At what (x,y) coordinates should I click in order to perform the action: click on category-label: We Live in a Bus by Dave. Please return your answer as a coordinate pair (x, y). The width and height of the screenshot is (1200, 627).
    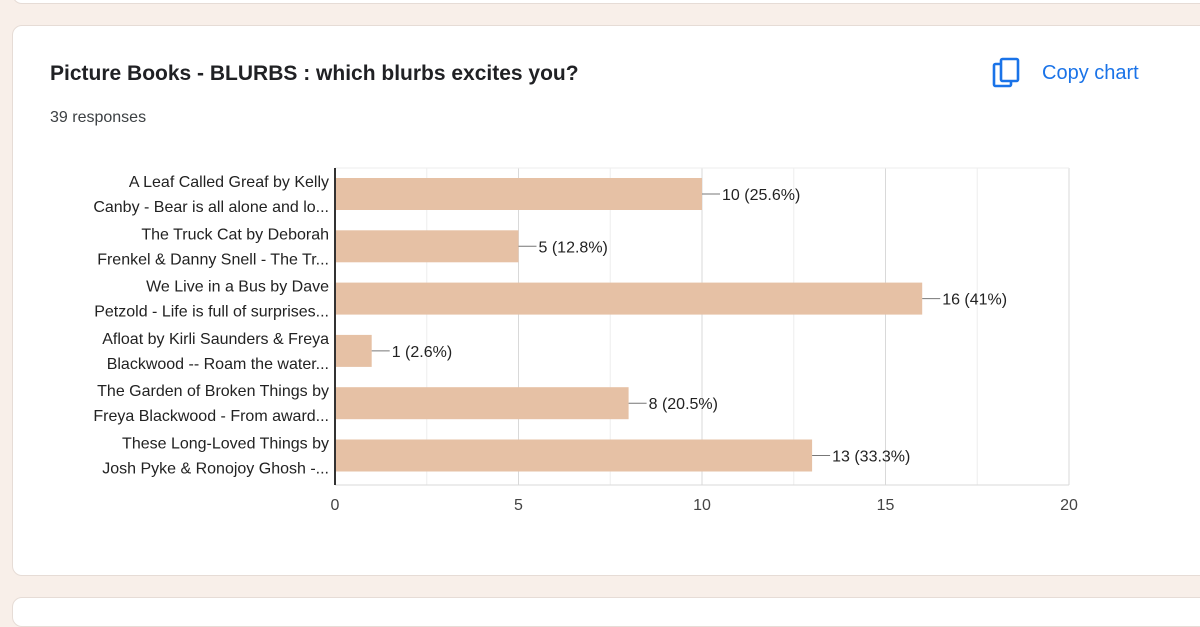
    Looking at the image, I should click on (237, 287).